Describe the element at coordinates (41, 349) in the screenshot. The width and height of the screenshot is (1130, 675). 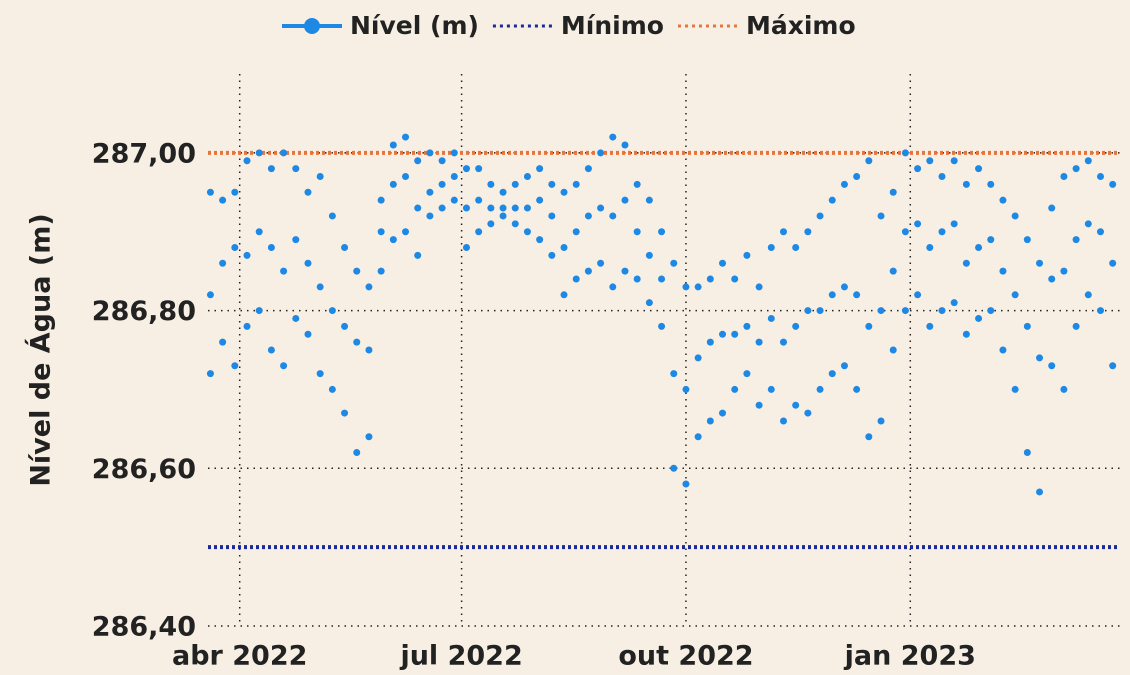
I see `y-axis-label: Nível de Água (m)` at that location.